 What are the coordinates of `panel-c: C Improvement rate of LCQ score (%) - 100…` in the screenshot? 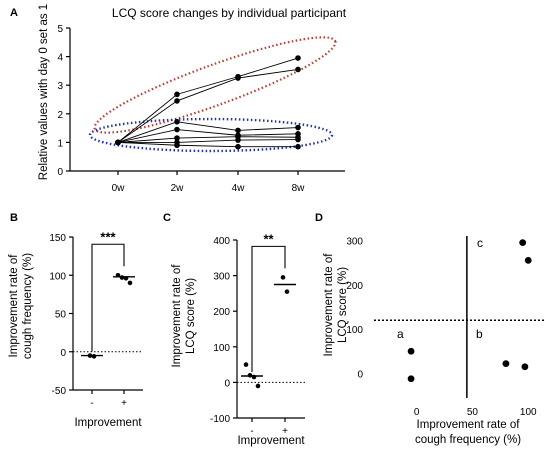 It's located at (234, 329).